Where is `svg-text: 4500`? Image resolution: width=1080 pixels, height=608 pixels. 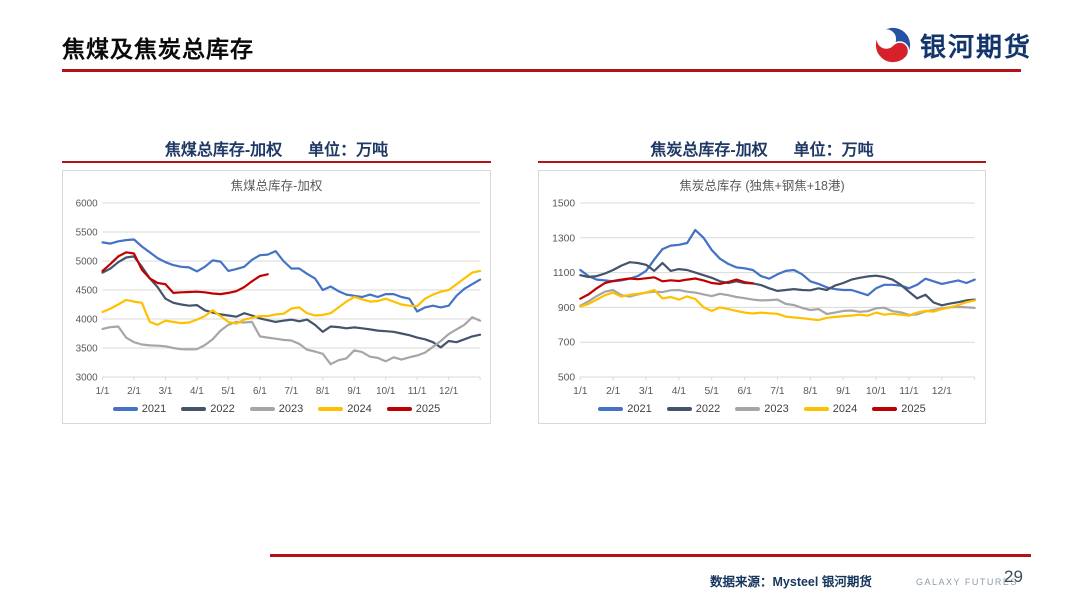
svg-text: 4500 is located at coordinates (87, 290).